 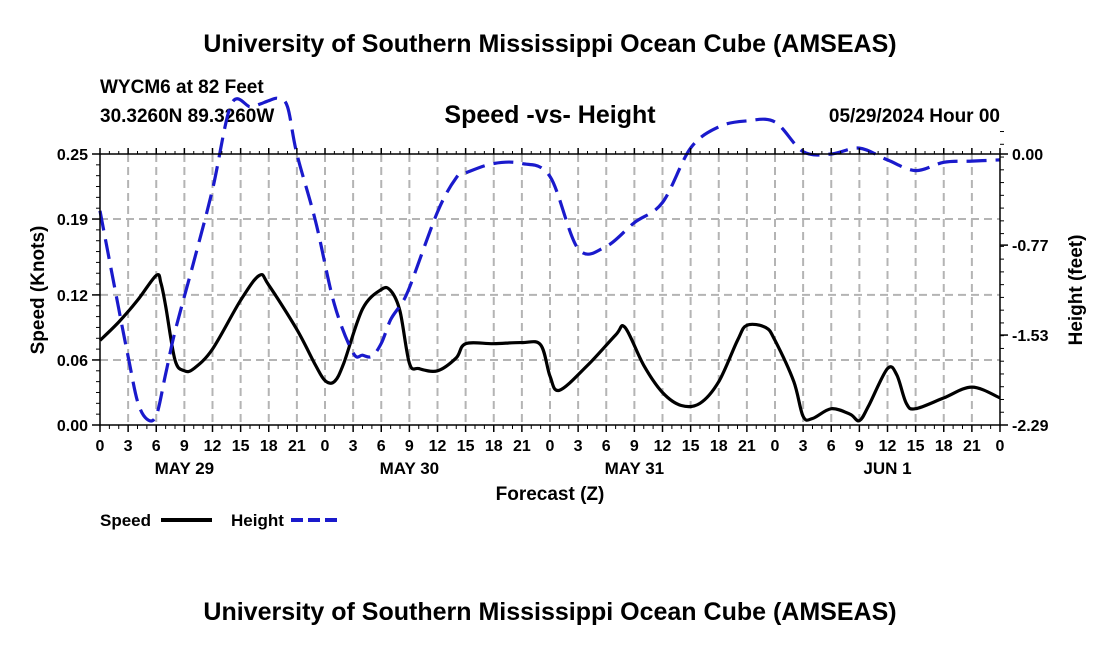 I want to click on date-label: MAY 30, so click(x=410, y=468).